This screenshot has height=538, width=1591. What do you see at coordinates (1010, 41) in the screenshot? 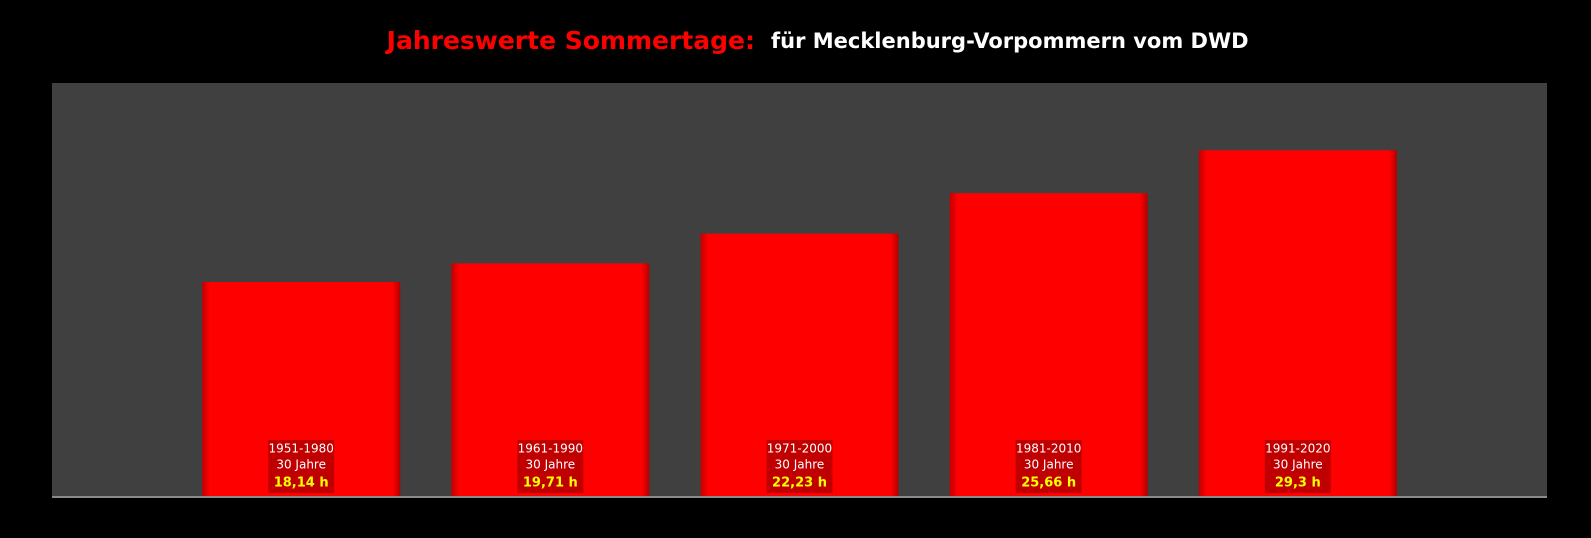
I see `chart-subtitle: für Mecklenburg-Vorpommern vom DWD` at bounding box center [1010, 41].